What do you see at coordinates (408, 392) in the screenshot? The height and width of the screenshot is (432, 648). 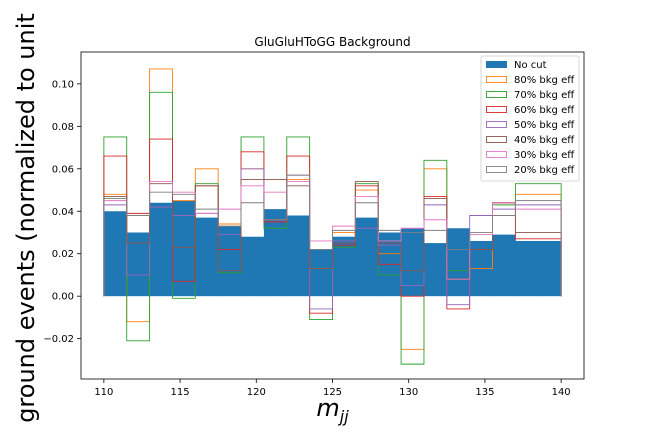 I see `x-tick-label: 130` at bounding box center [408, 392].